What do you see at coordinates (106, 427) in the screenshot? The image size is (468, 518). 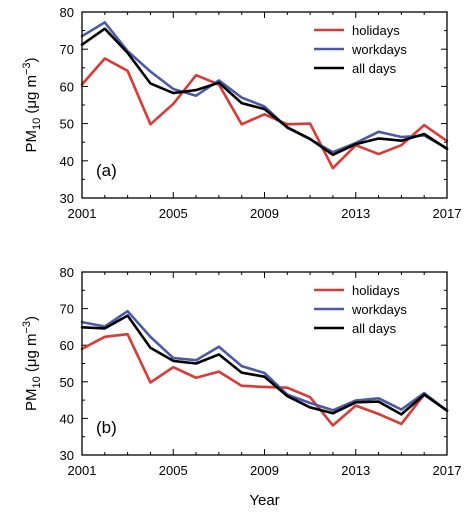 I see `panel-label: (b)` at bounding box center [106, 427].